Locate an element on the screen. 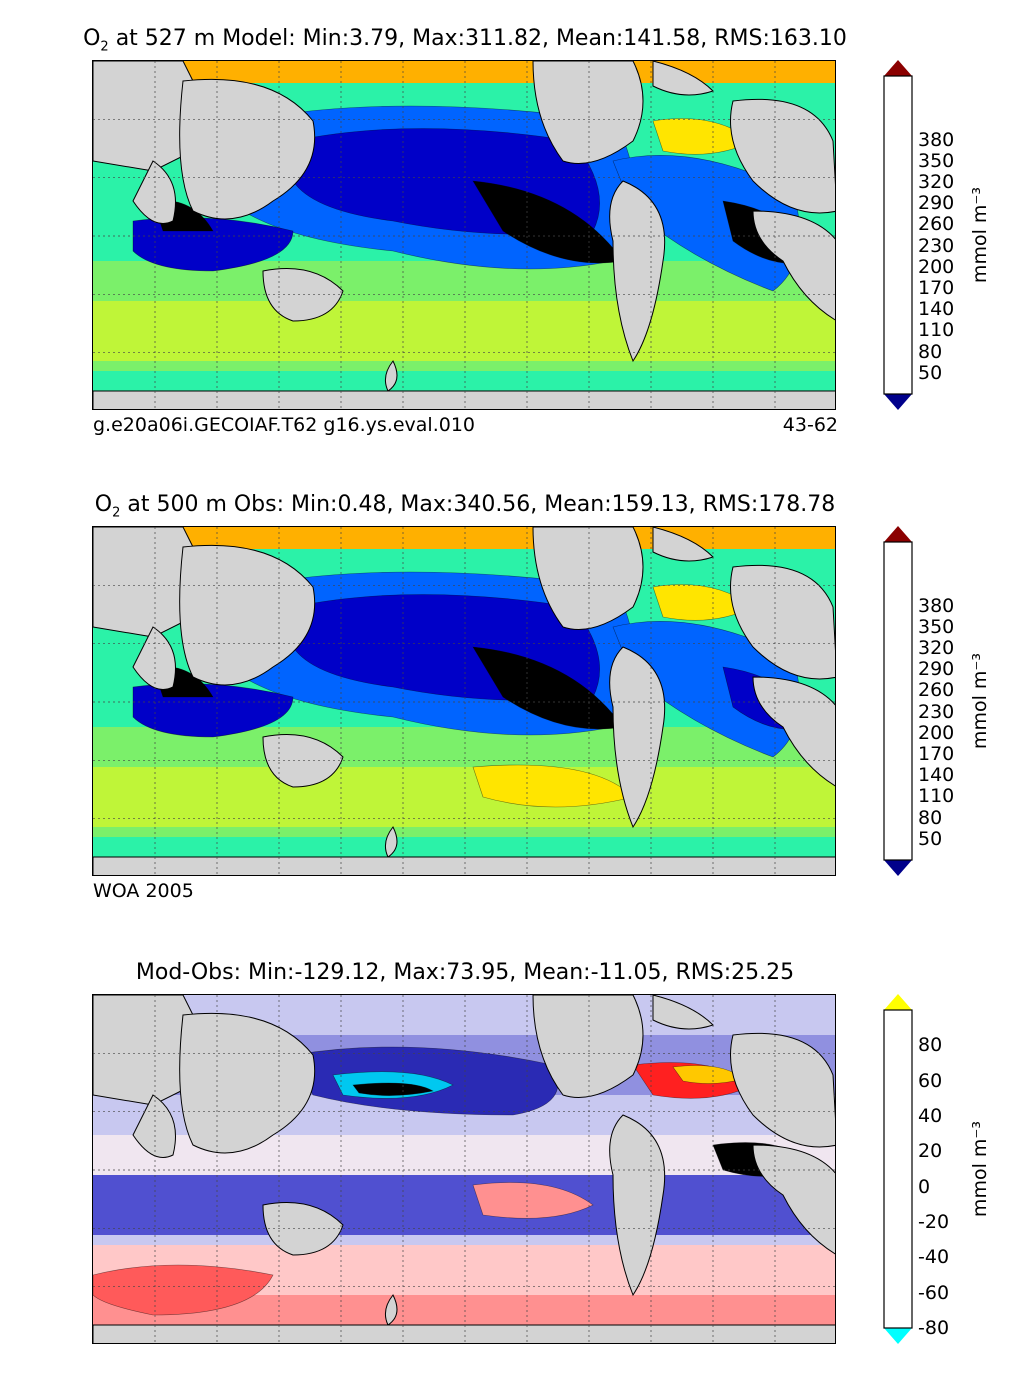 The height and width of the screenshot is (1392, 1020). year-range-label: 43-62 is located at coordinates (810, 425).